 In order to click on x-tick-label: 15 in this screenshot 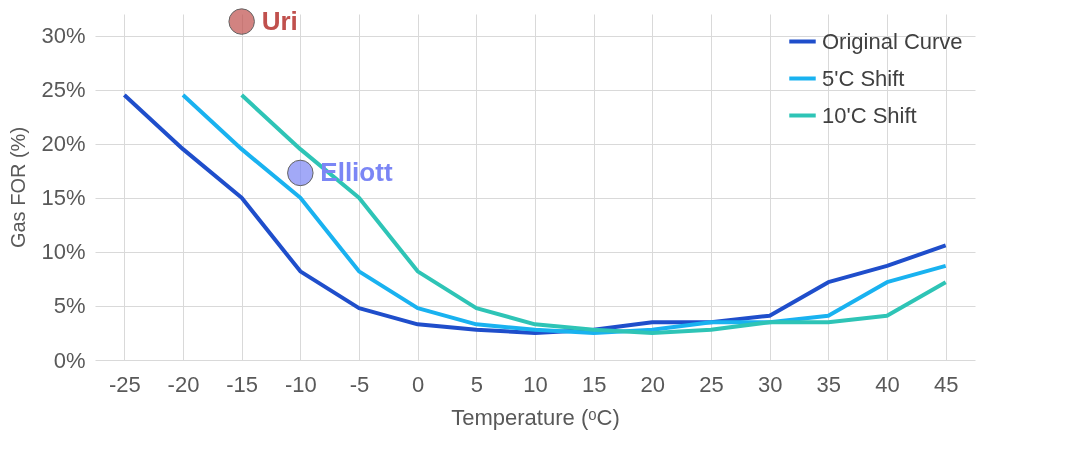, I will do `click(594, 384)`.